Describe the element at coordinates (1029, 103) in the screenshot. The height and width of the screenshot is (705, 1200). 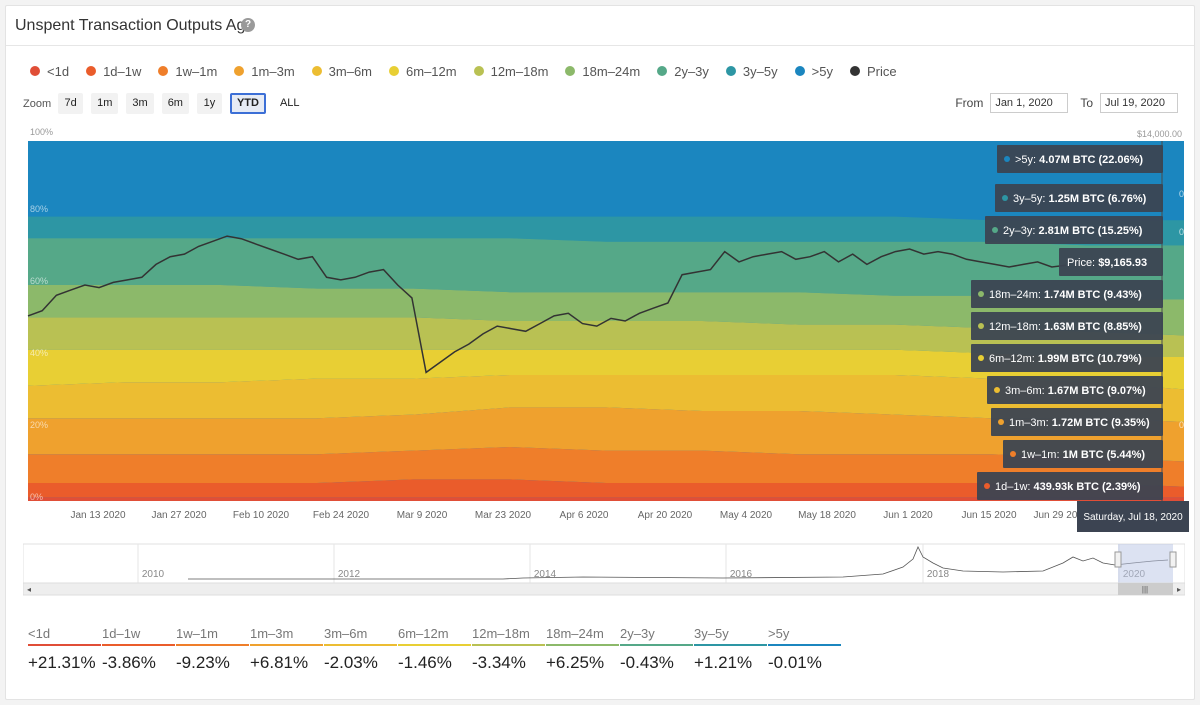
I see `from-date-input` at that location.